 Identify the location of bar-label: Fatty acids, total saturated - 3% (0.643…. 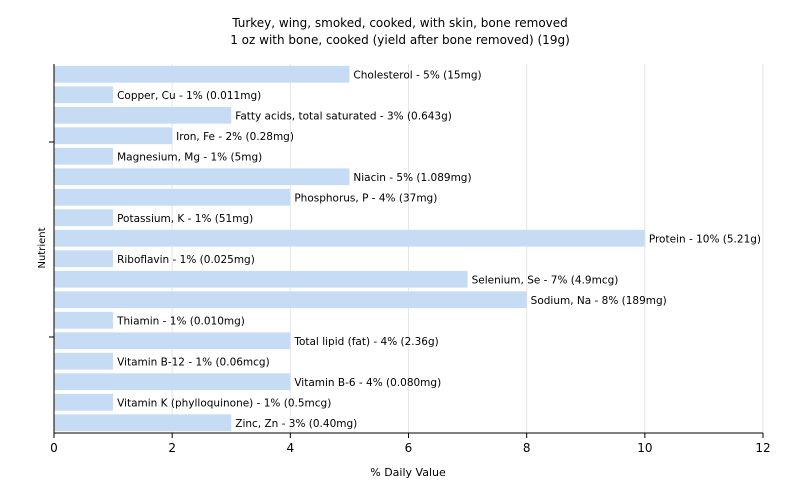
(343, 116).